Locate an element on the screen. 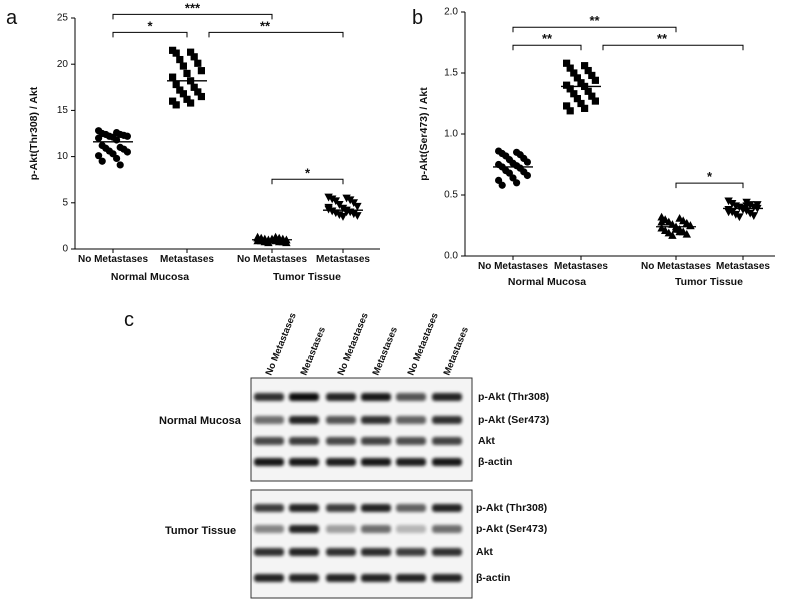 This screenshot has width=794, height=608. panel-letter: a is located at coordinates (12, 18).